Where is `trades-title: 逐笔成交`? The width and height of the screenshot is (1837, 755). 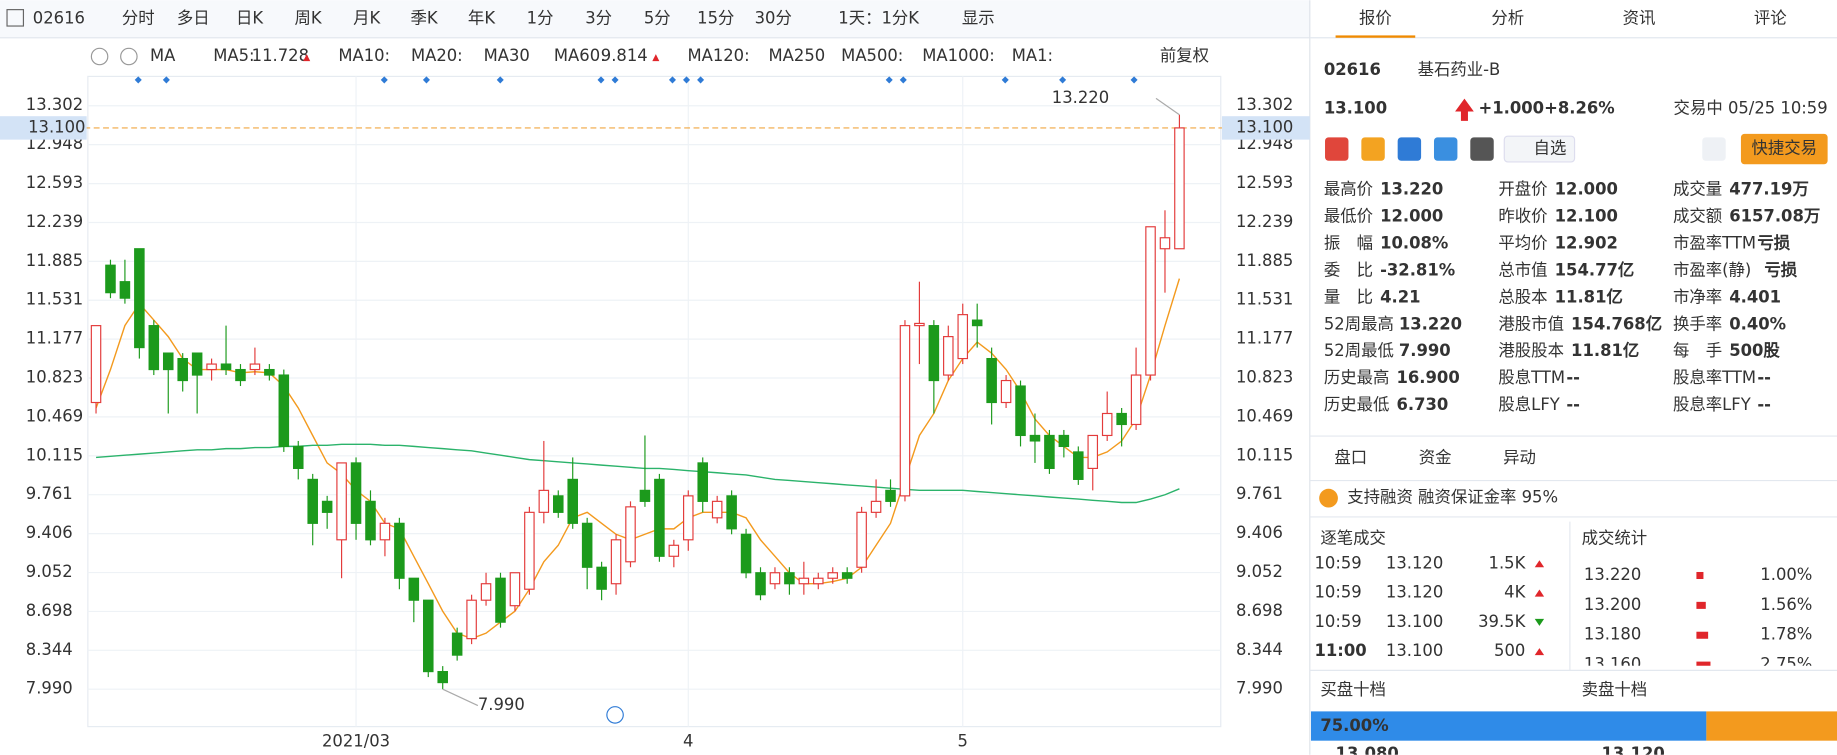
trades-title: 逐笔成交 is located at coordinates (1353, 538).